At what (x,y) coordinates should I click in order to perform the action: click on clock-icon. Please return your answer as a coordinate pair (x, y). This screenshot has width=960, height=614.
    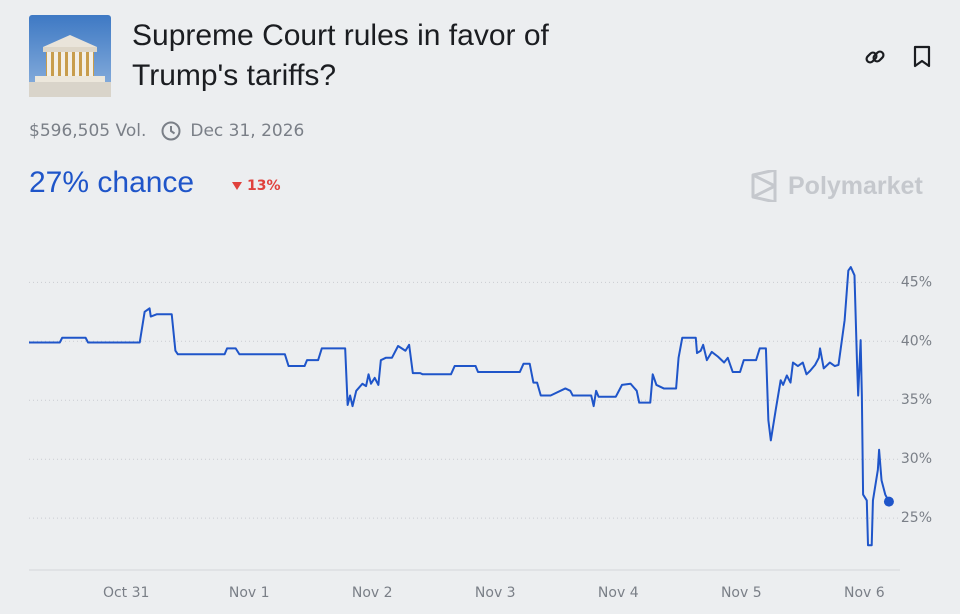
    Looking at the image, I should click on (171, 131).